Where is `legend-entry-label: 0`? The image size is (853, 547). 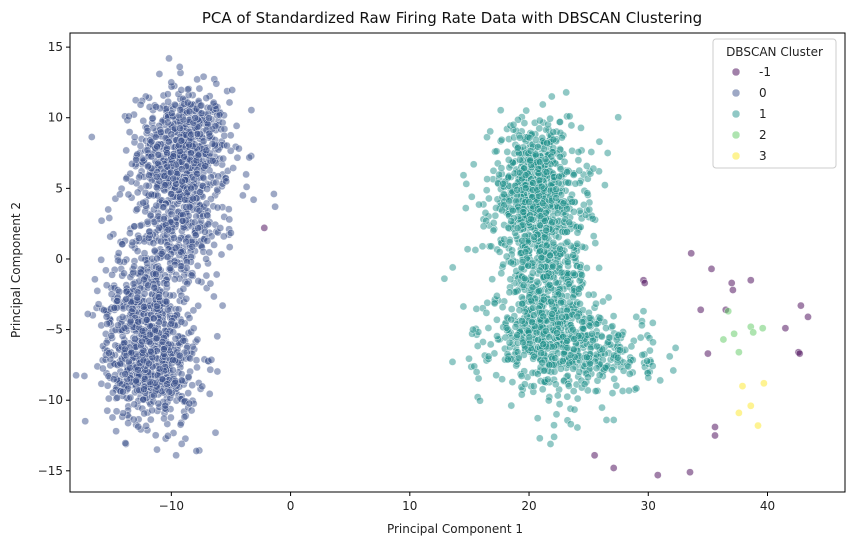 legend-entry-label: 0 is located at coordinates (763, 93).